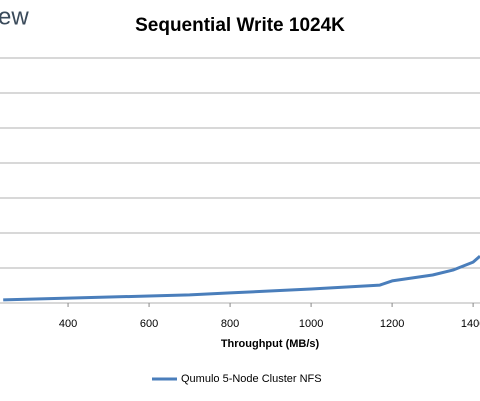  I want to click on chart-title: Sequential Write 1024K, so click(240, 25).